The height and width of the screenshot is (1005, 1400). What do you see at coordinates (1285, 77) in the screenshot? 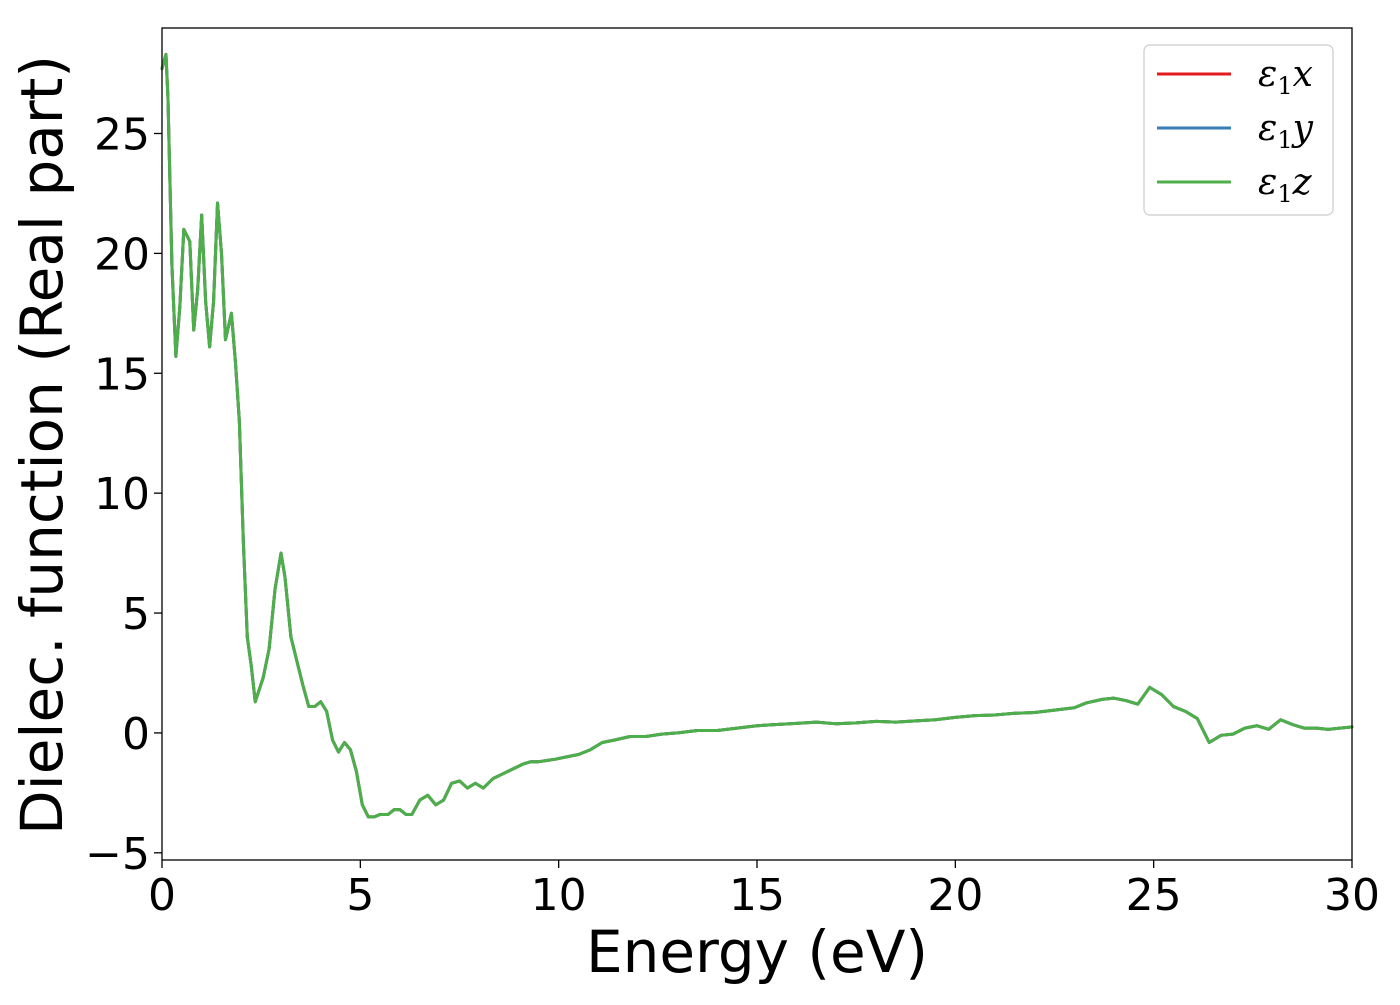
I see `legend-label-x: ε1x` at bounding box center [1285, 77].